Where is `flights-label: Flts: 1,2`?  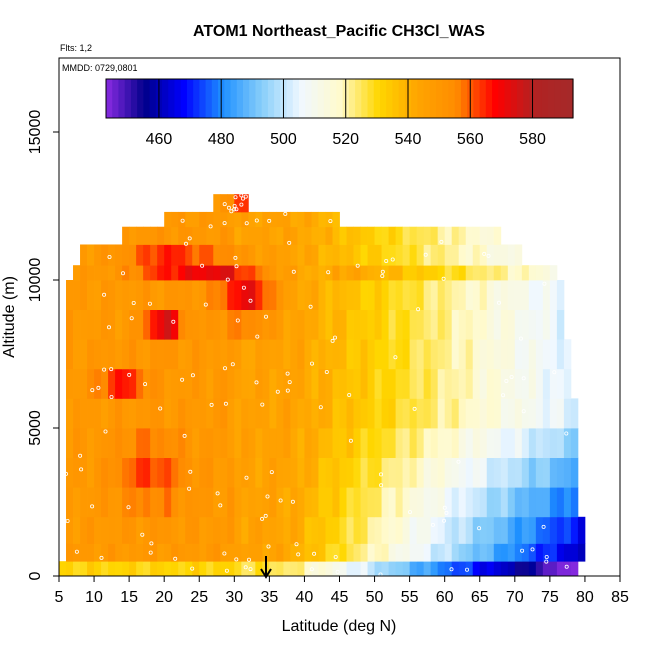 flights-label: Flts: 1,2 is located at coordinates (76, 48).